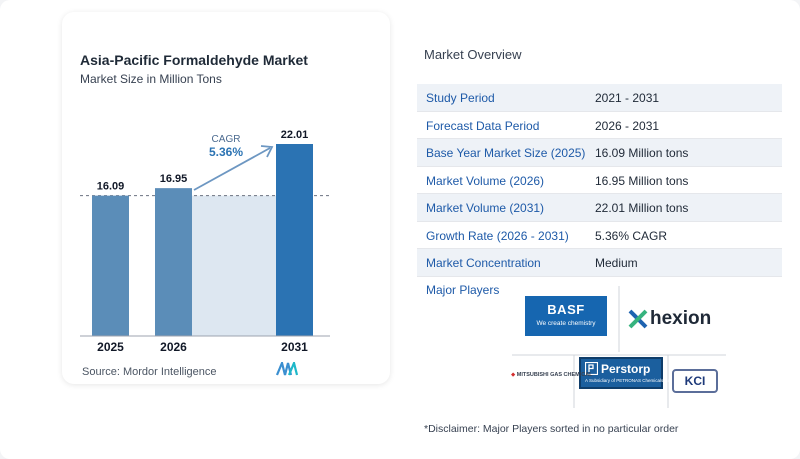 Image resolution: width=800 pixels, height=459 pixels. Describe the element at coordinates (681, 318) in the screenshot. I see `hexion-name: hexion` at that location.